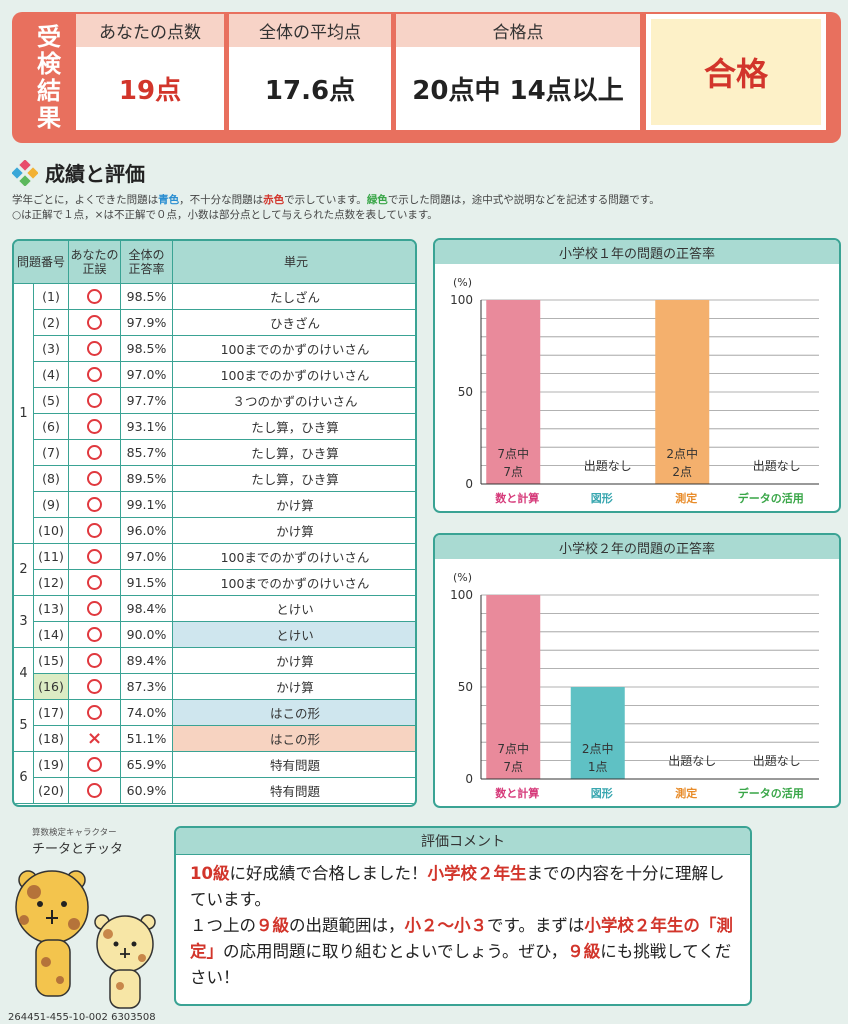 This screenshot has height=1024, width=848. What do you see at coordinates (51, 375) in the screenshot?
I see `question-number: (4)` at bounding box center [51, 375].